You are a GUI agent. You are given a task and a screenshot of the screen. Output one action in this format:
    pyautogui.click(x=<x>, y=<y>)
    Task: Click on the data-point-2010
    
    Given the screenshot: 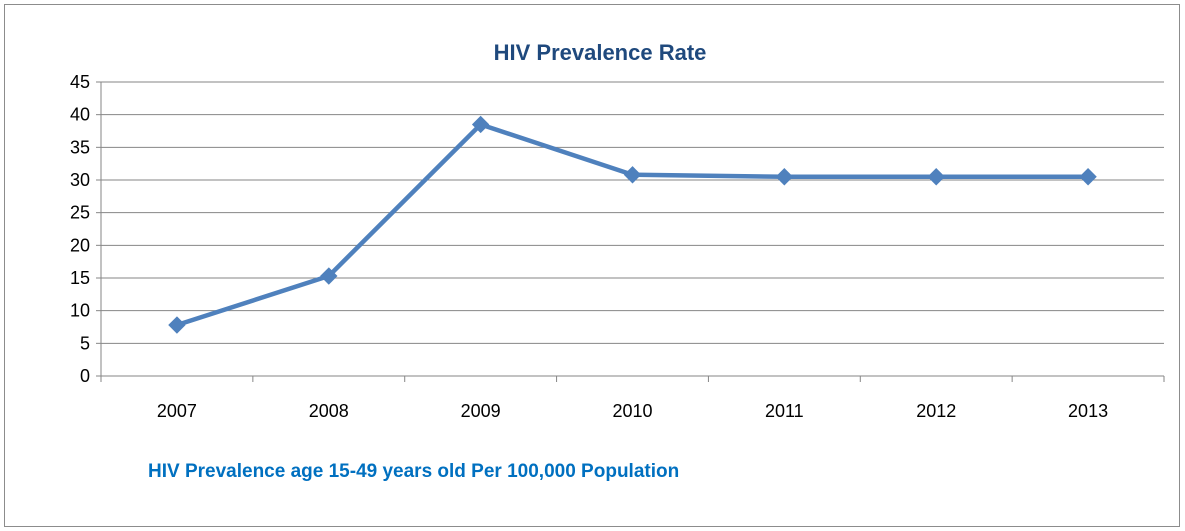 What is the action you would take?
    pyautogui.click(x=632, y=175)
    